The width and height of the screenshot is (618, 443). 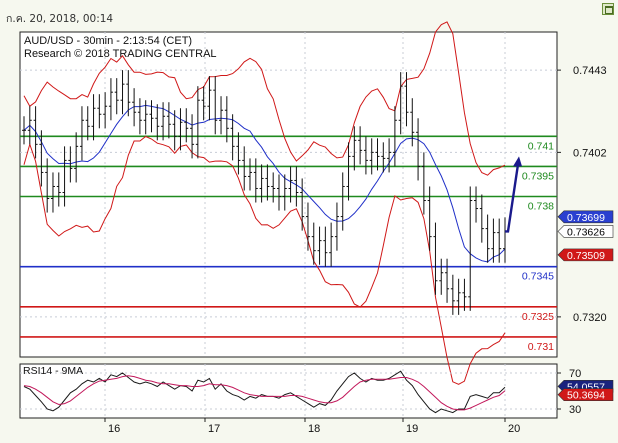 I want to click on rsi-value-label: 50.3694, so click(x=586, y=396).